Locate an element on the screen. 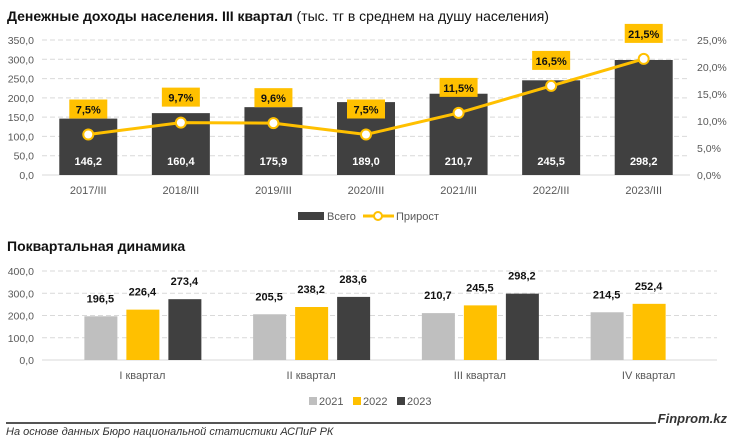  chart-title-2: Поквартальная динамика is located at coordinates (96, 246).